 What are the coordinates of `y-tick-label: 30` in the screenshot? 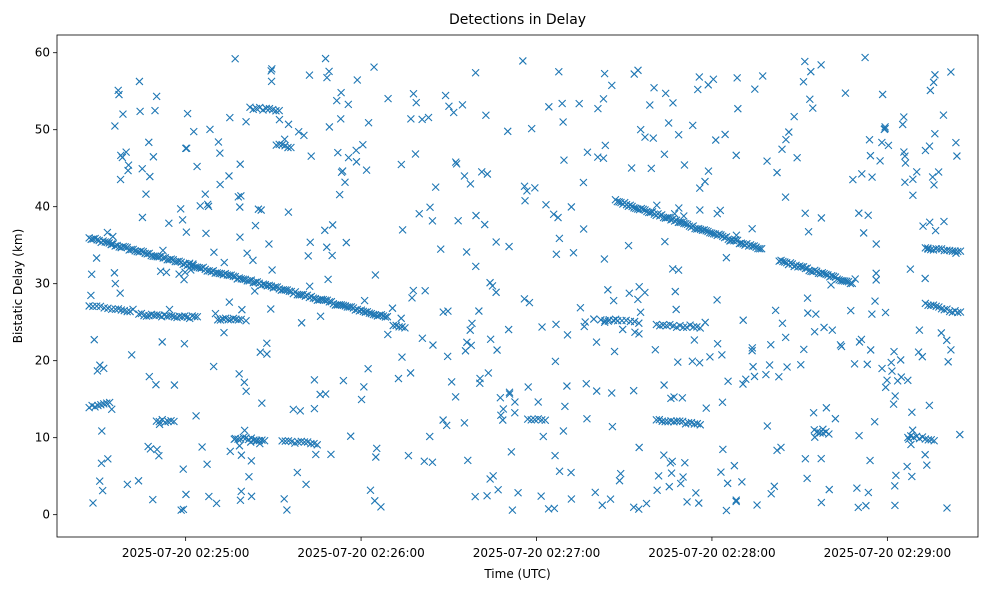 It's located at (42, 284).